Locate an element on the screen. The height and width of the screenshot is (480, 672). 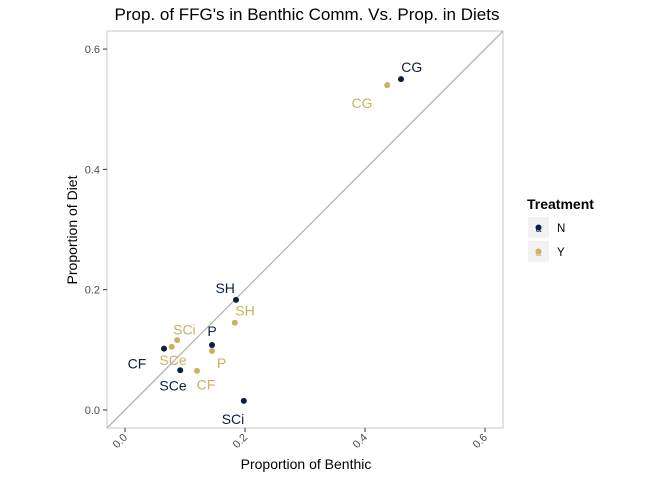
x-tick-label: 0.2 is located at coordinates (240, 441).